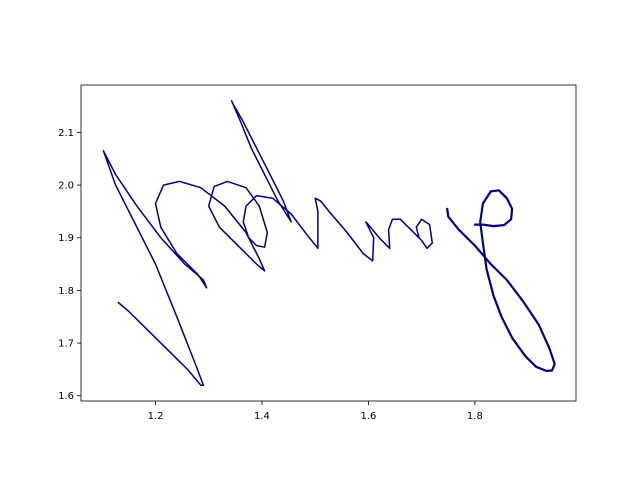 The image size is (640, 480). Describe the element at coordinates (368, 416) in the screenshot. I see `x-tick-label: 1.6` at that location.